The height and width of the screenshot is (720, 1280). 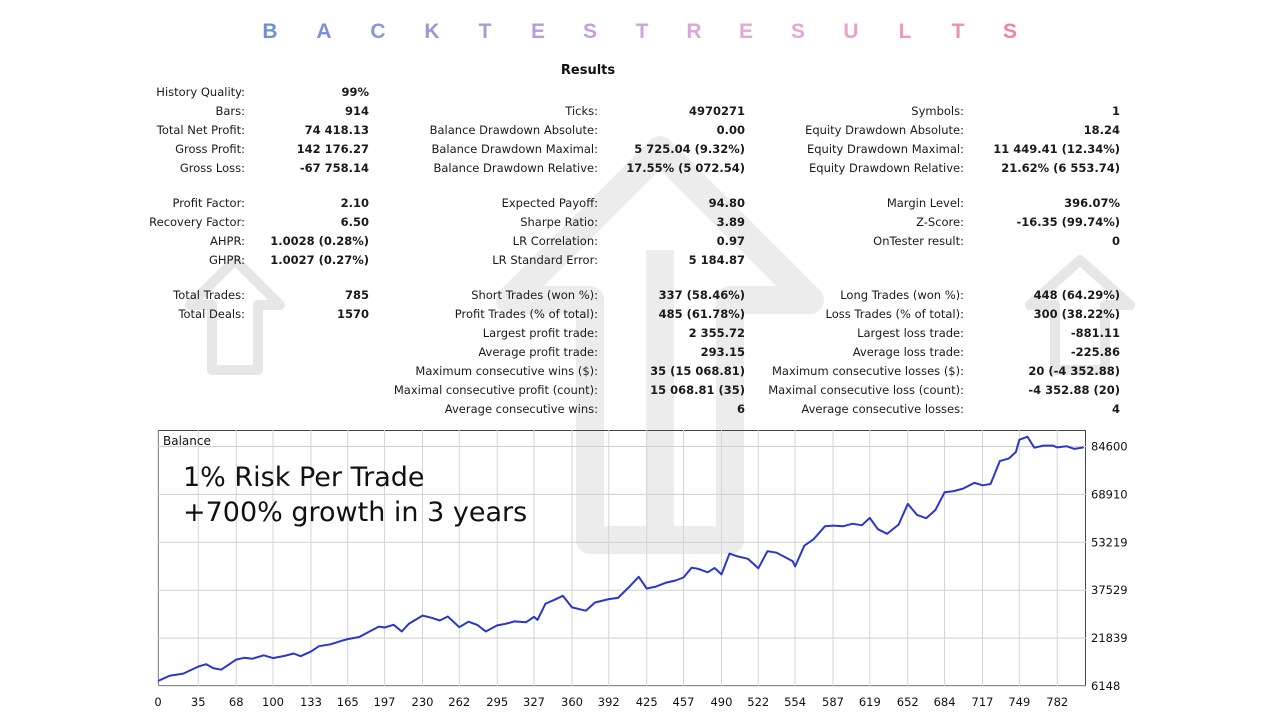 What do you see at coordinates (716, 260) in the screenshot?
I see `stat-value: 5 184.87` at bounding box center [716, 260].